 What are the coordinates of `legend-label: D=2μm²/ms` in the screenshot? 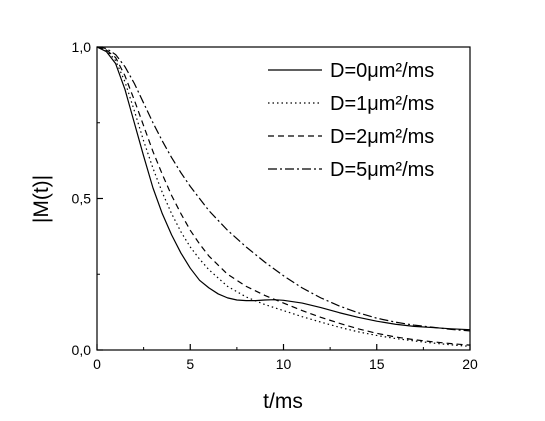 It's located at (382, 137).